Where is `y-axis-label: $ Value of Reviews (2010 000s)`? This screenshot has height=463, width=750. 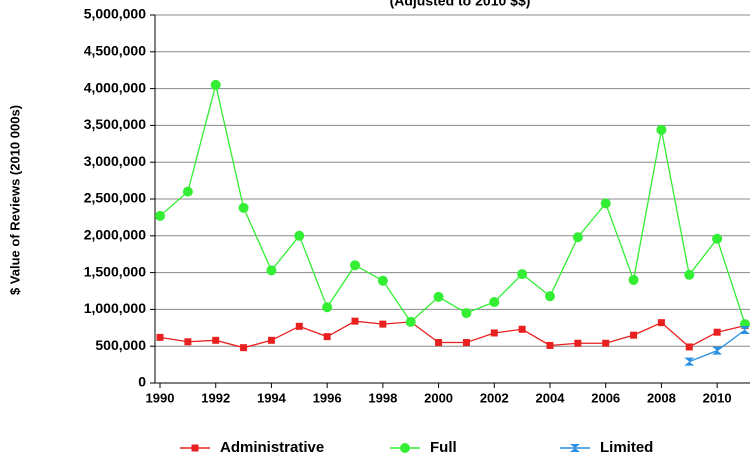 y-axis-label: $ Value of Reviews (2010 000s) is located at coordinates (14, 200).